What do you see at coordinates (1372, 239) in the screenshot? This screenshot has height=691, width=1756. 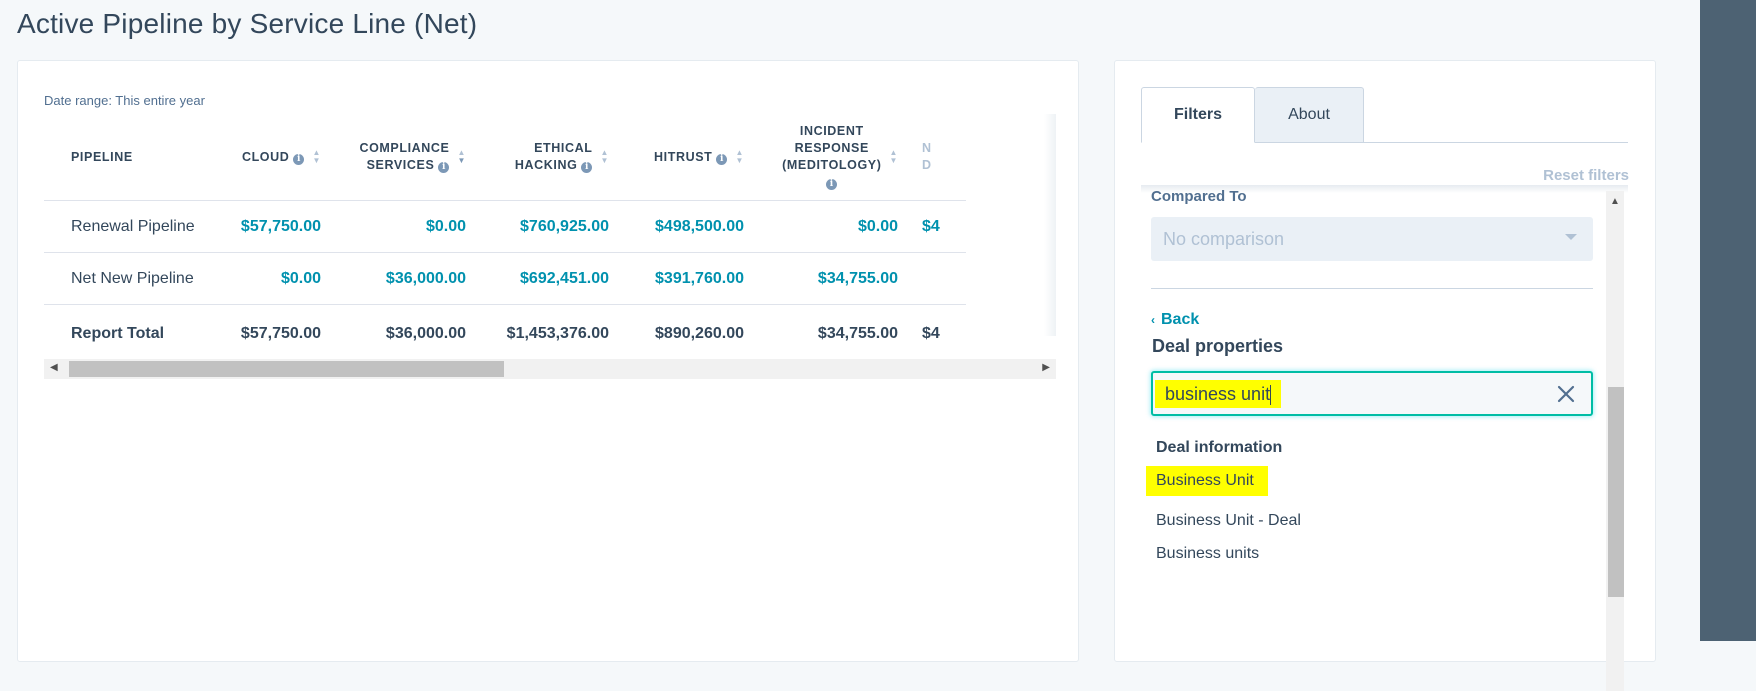 I see `comparison-select: No comparison` at bounding box center [1372, 239].